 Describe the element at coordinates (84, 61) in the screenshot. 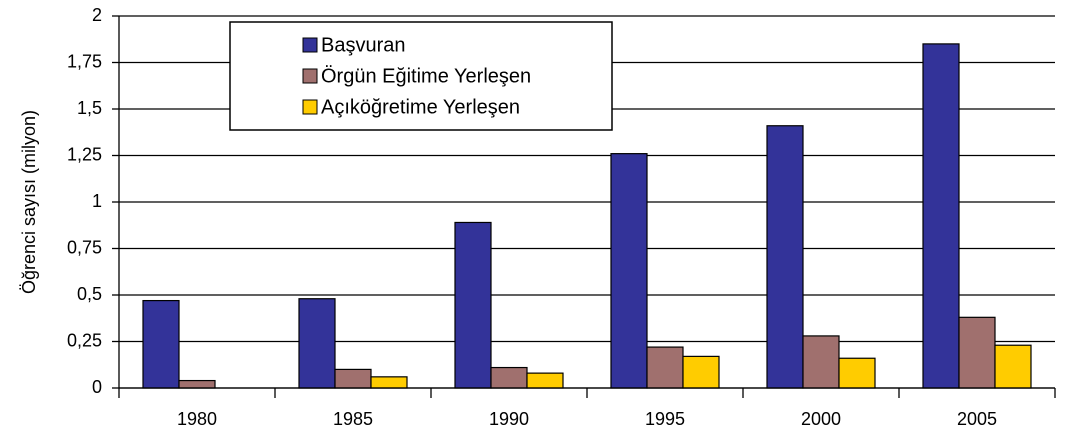

I see `y-tick-label: 1,75` at that location.